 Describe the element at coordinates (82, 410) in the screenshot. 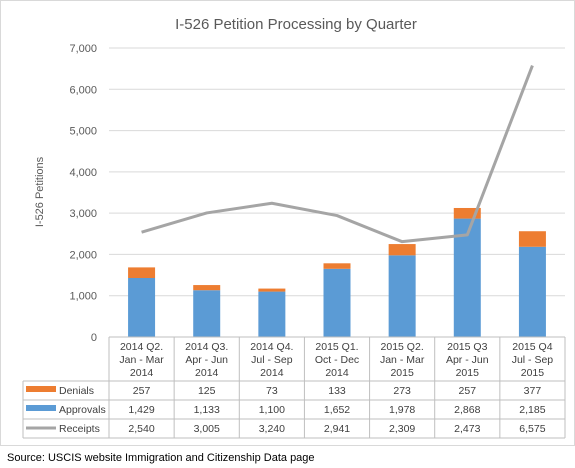

I see `legend-label-approvals: Approvals` at that location.